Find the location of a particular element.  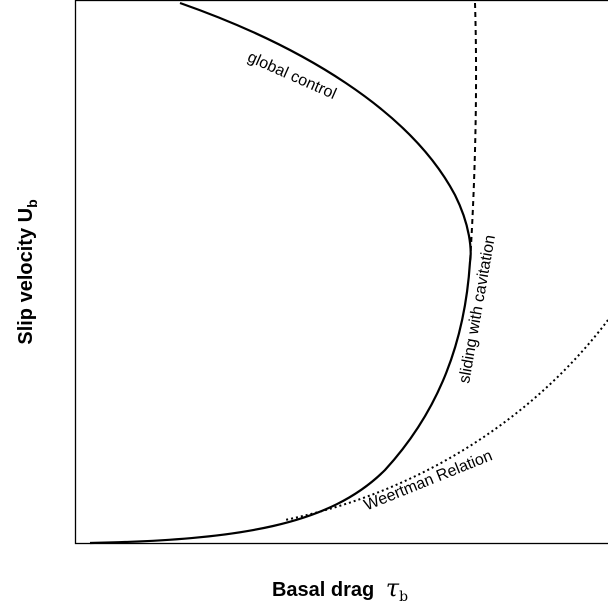

y-axis-label: Slip velocity Ub is located at coordinates (27, 271).